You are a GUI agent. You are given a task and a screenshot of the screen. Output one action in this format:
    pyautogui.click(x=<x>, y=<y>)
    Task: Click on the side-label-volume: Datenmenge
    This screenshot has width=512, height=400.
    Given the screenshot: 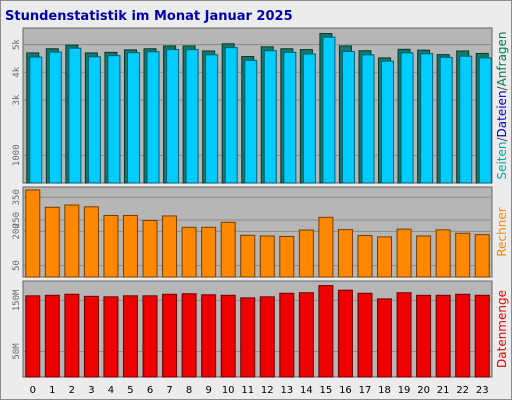 What is the action you would take?
    pyautogui.click(x=502, y=329)
    